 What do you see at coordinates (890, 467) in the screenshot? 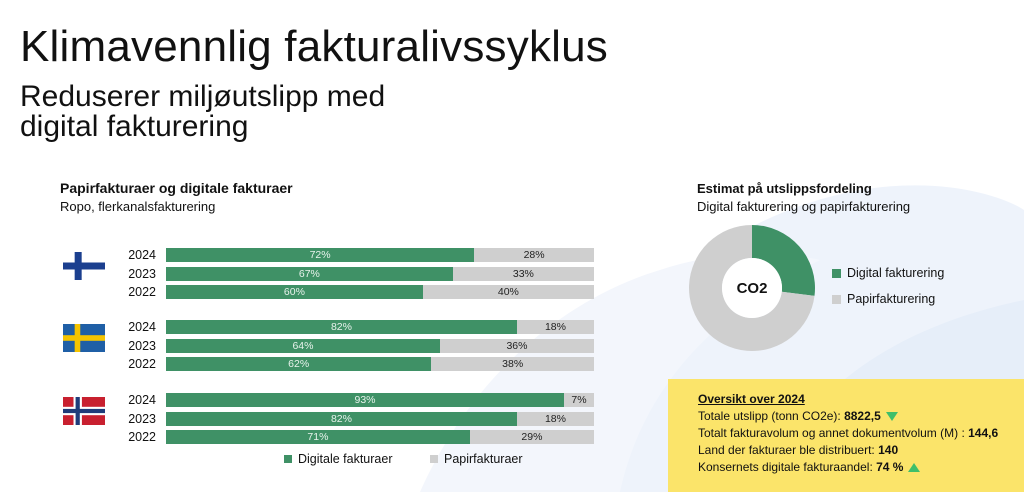
I see `overview-value: 74 %` at bounding box center [890, 467].